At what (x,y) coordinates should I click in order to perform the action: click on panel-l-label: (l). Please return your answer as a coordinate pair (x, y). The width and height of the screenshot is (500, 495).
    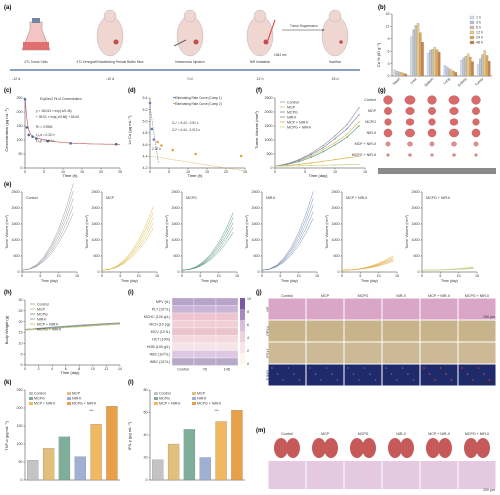
    Looking at the image, I should click on (131, 383).